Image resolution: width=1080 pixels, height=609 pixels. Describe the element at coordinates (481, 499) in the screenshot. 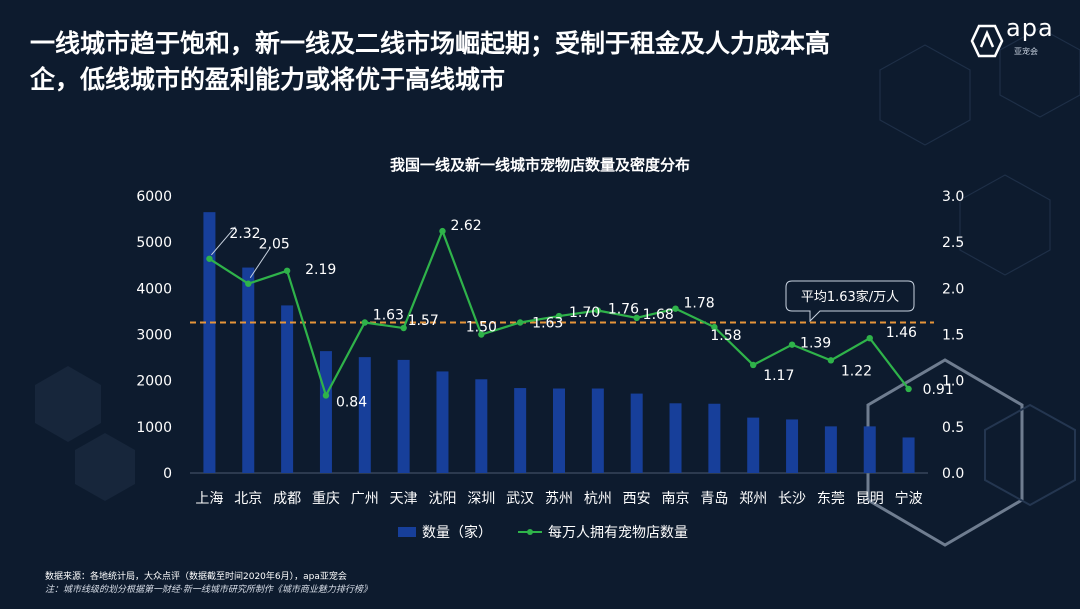

I see `x-tick-label: 深圳` at that location.